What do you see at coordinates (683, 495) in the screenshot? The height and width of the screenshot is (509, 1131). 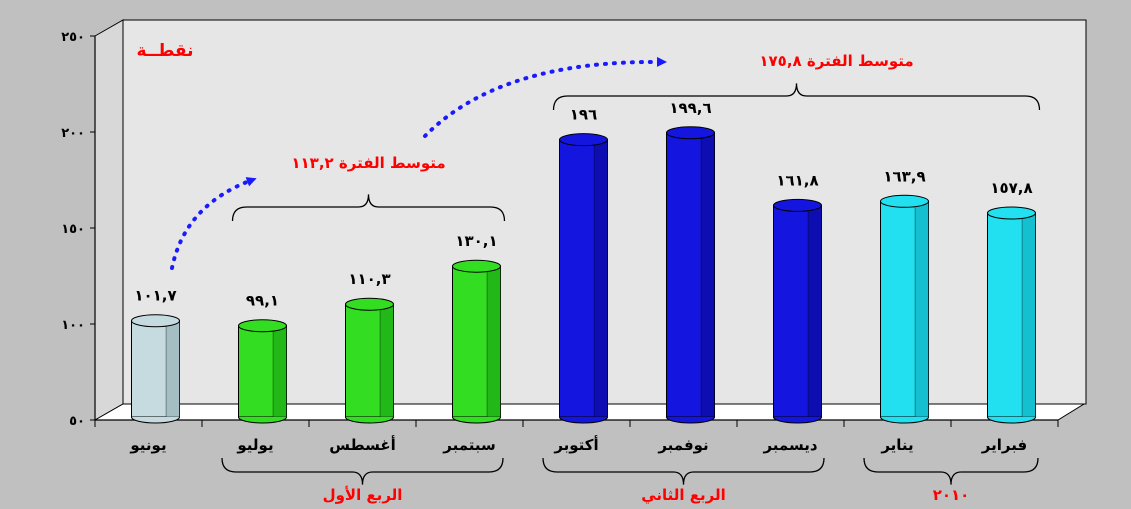 I see `group-label-1: الربع الثاني` at bounding box center [683, 495].